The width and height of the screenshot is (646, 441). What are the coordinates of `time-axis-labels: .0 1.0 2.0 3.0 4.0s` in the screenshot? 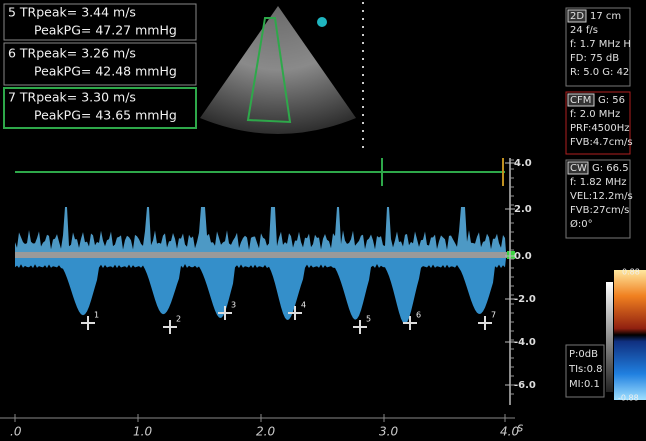 It's located at (266, 426).